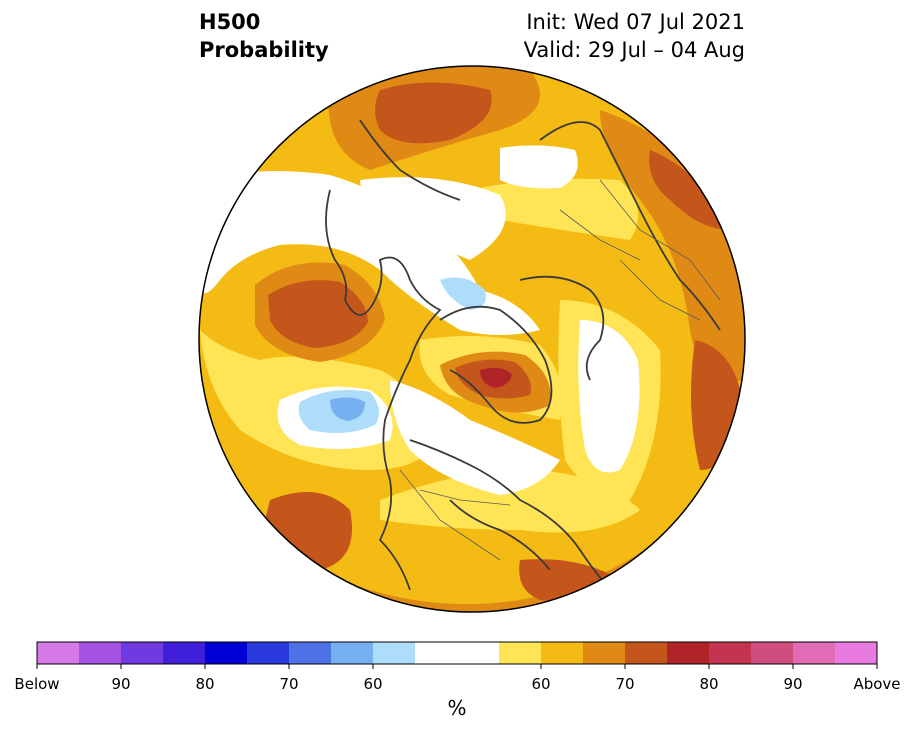 The image size is (915, 732). What do you see at coordinates (496, 377) in the screenshot?
I see `red-greenland` at bounding box center [496, 377].